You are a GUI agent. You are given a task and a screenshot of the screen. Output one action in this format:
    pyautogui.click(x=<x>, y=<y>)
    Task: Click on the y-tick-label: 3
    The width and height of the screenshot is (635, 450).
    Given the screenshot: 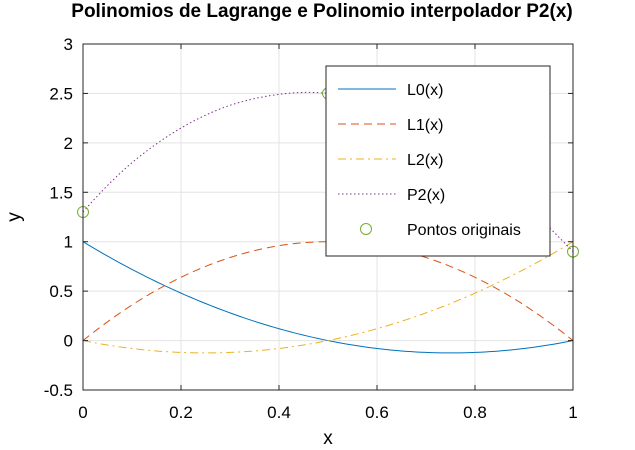 What is the action you would take?
    pyautogui.click(x=68, y=44)
    